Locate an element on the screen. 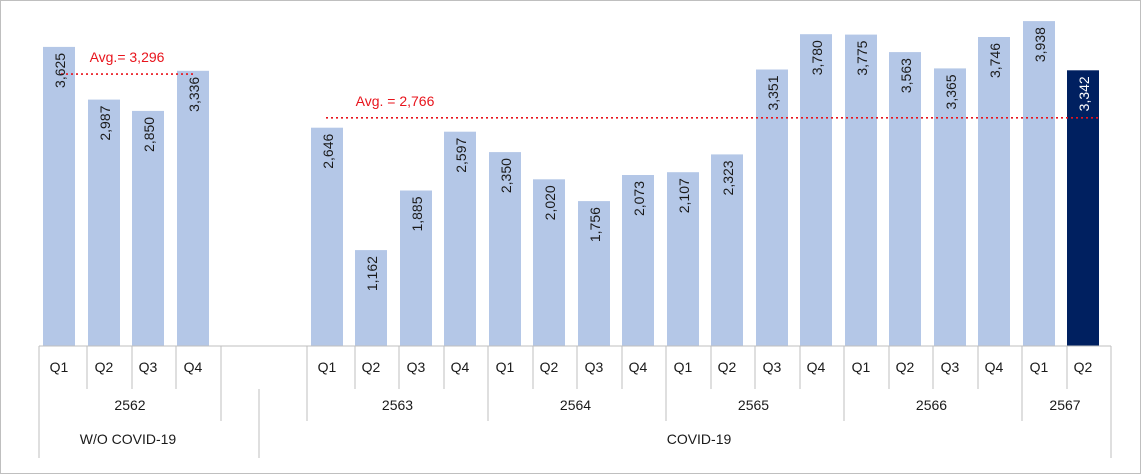  value-label-10: 1,756 is located at coordinates (595, 224).